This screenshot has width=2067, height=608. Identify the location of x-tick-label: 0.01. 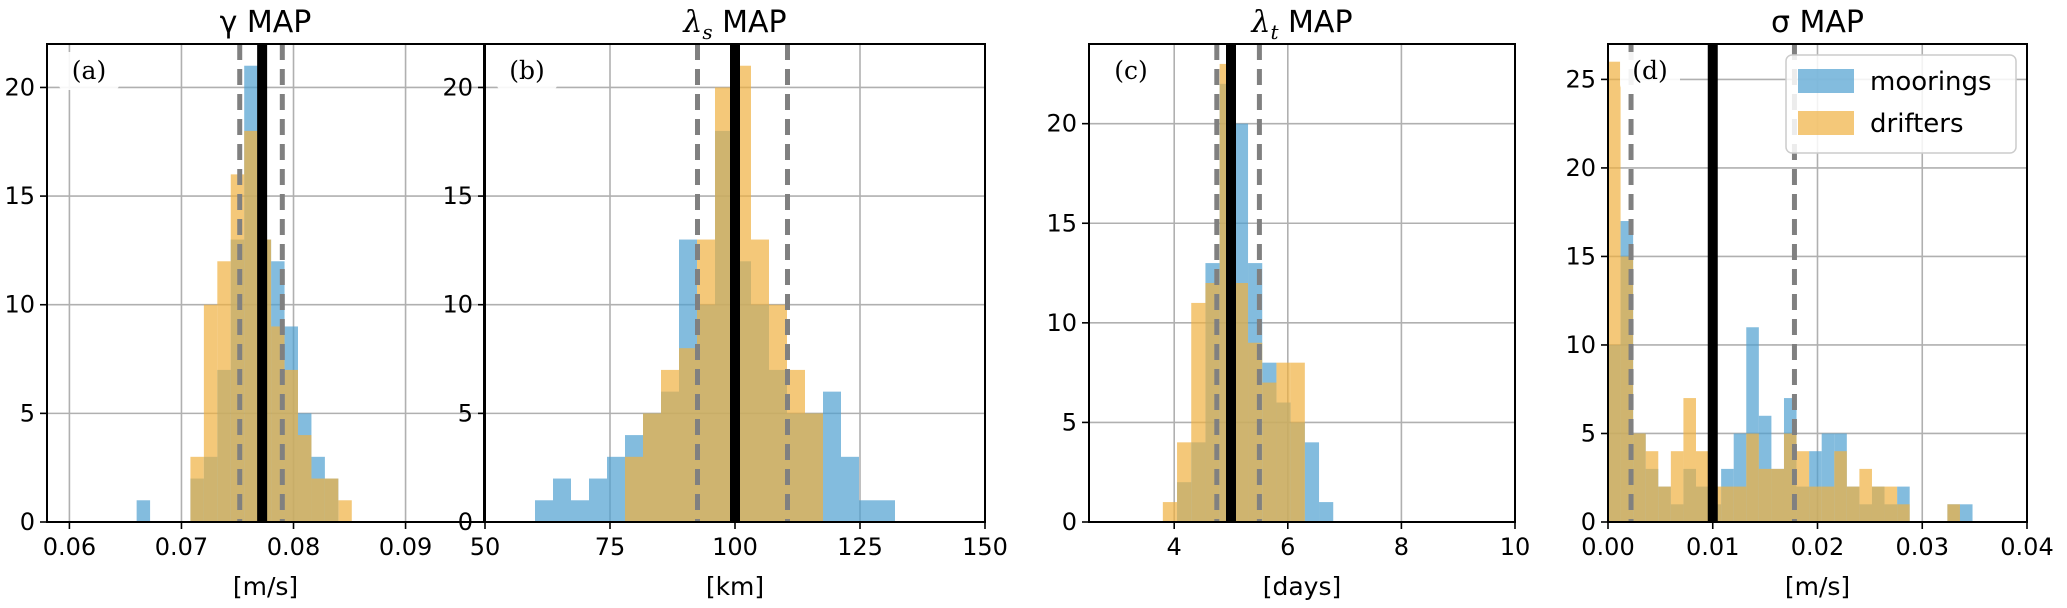
(1712, 547).